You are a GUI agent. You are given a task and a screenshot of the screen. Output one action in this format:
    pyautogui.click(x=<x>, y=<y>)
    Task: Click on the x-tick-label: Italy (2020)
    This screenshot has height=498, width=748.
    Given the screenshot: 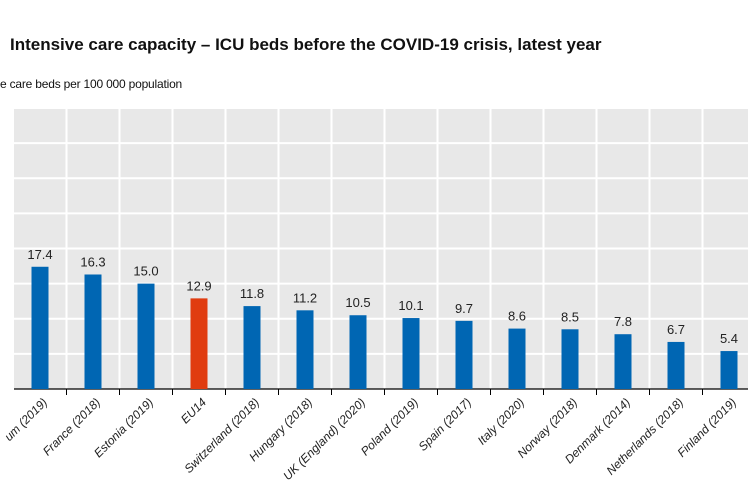 What is the action you would take?
    pyautogui.click(x=501, y=421)
    